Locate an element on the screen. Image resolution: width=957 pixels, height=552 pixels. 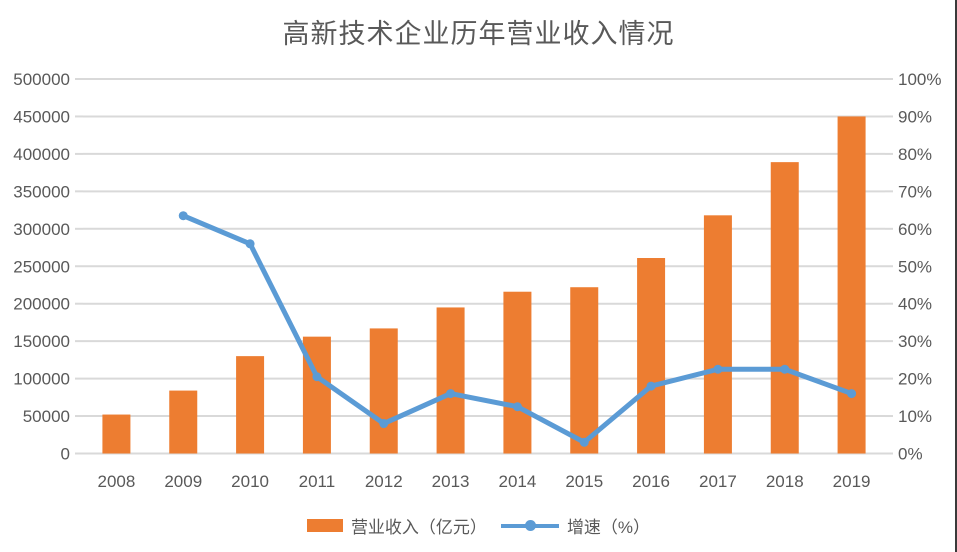
revenue-legend-label: 营业收入（亿元） is located at coordinates (418, 527).